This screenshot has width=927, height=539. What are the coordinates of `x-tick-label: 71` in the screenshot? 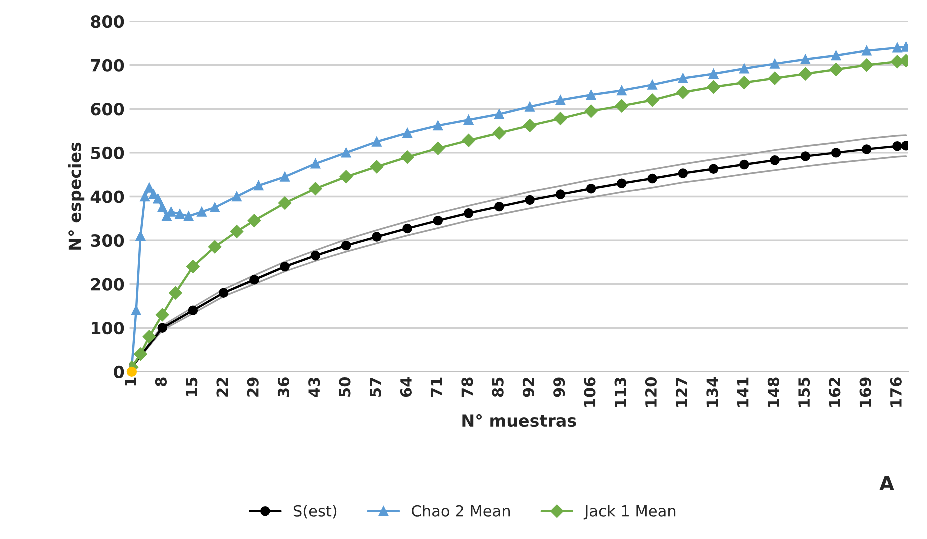 It's located at (436, 388).